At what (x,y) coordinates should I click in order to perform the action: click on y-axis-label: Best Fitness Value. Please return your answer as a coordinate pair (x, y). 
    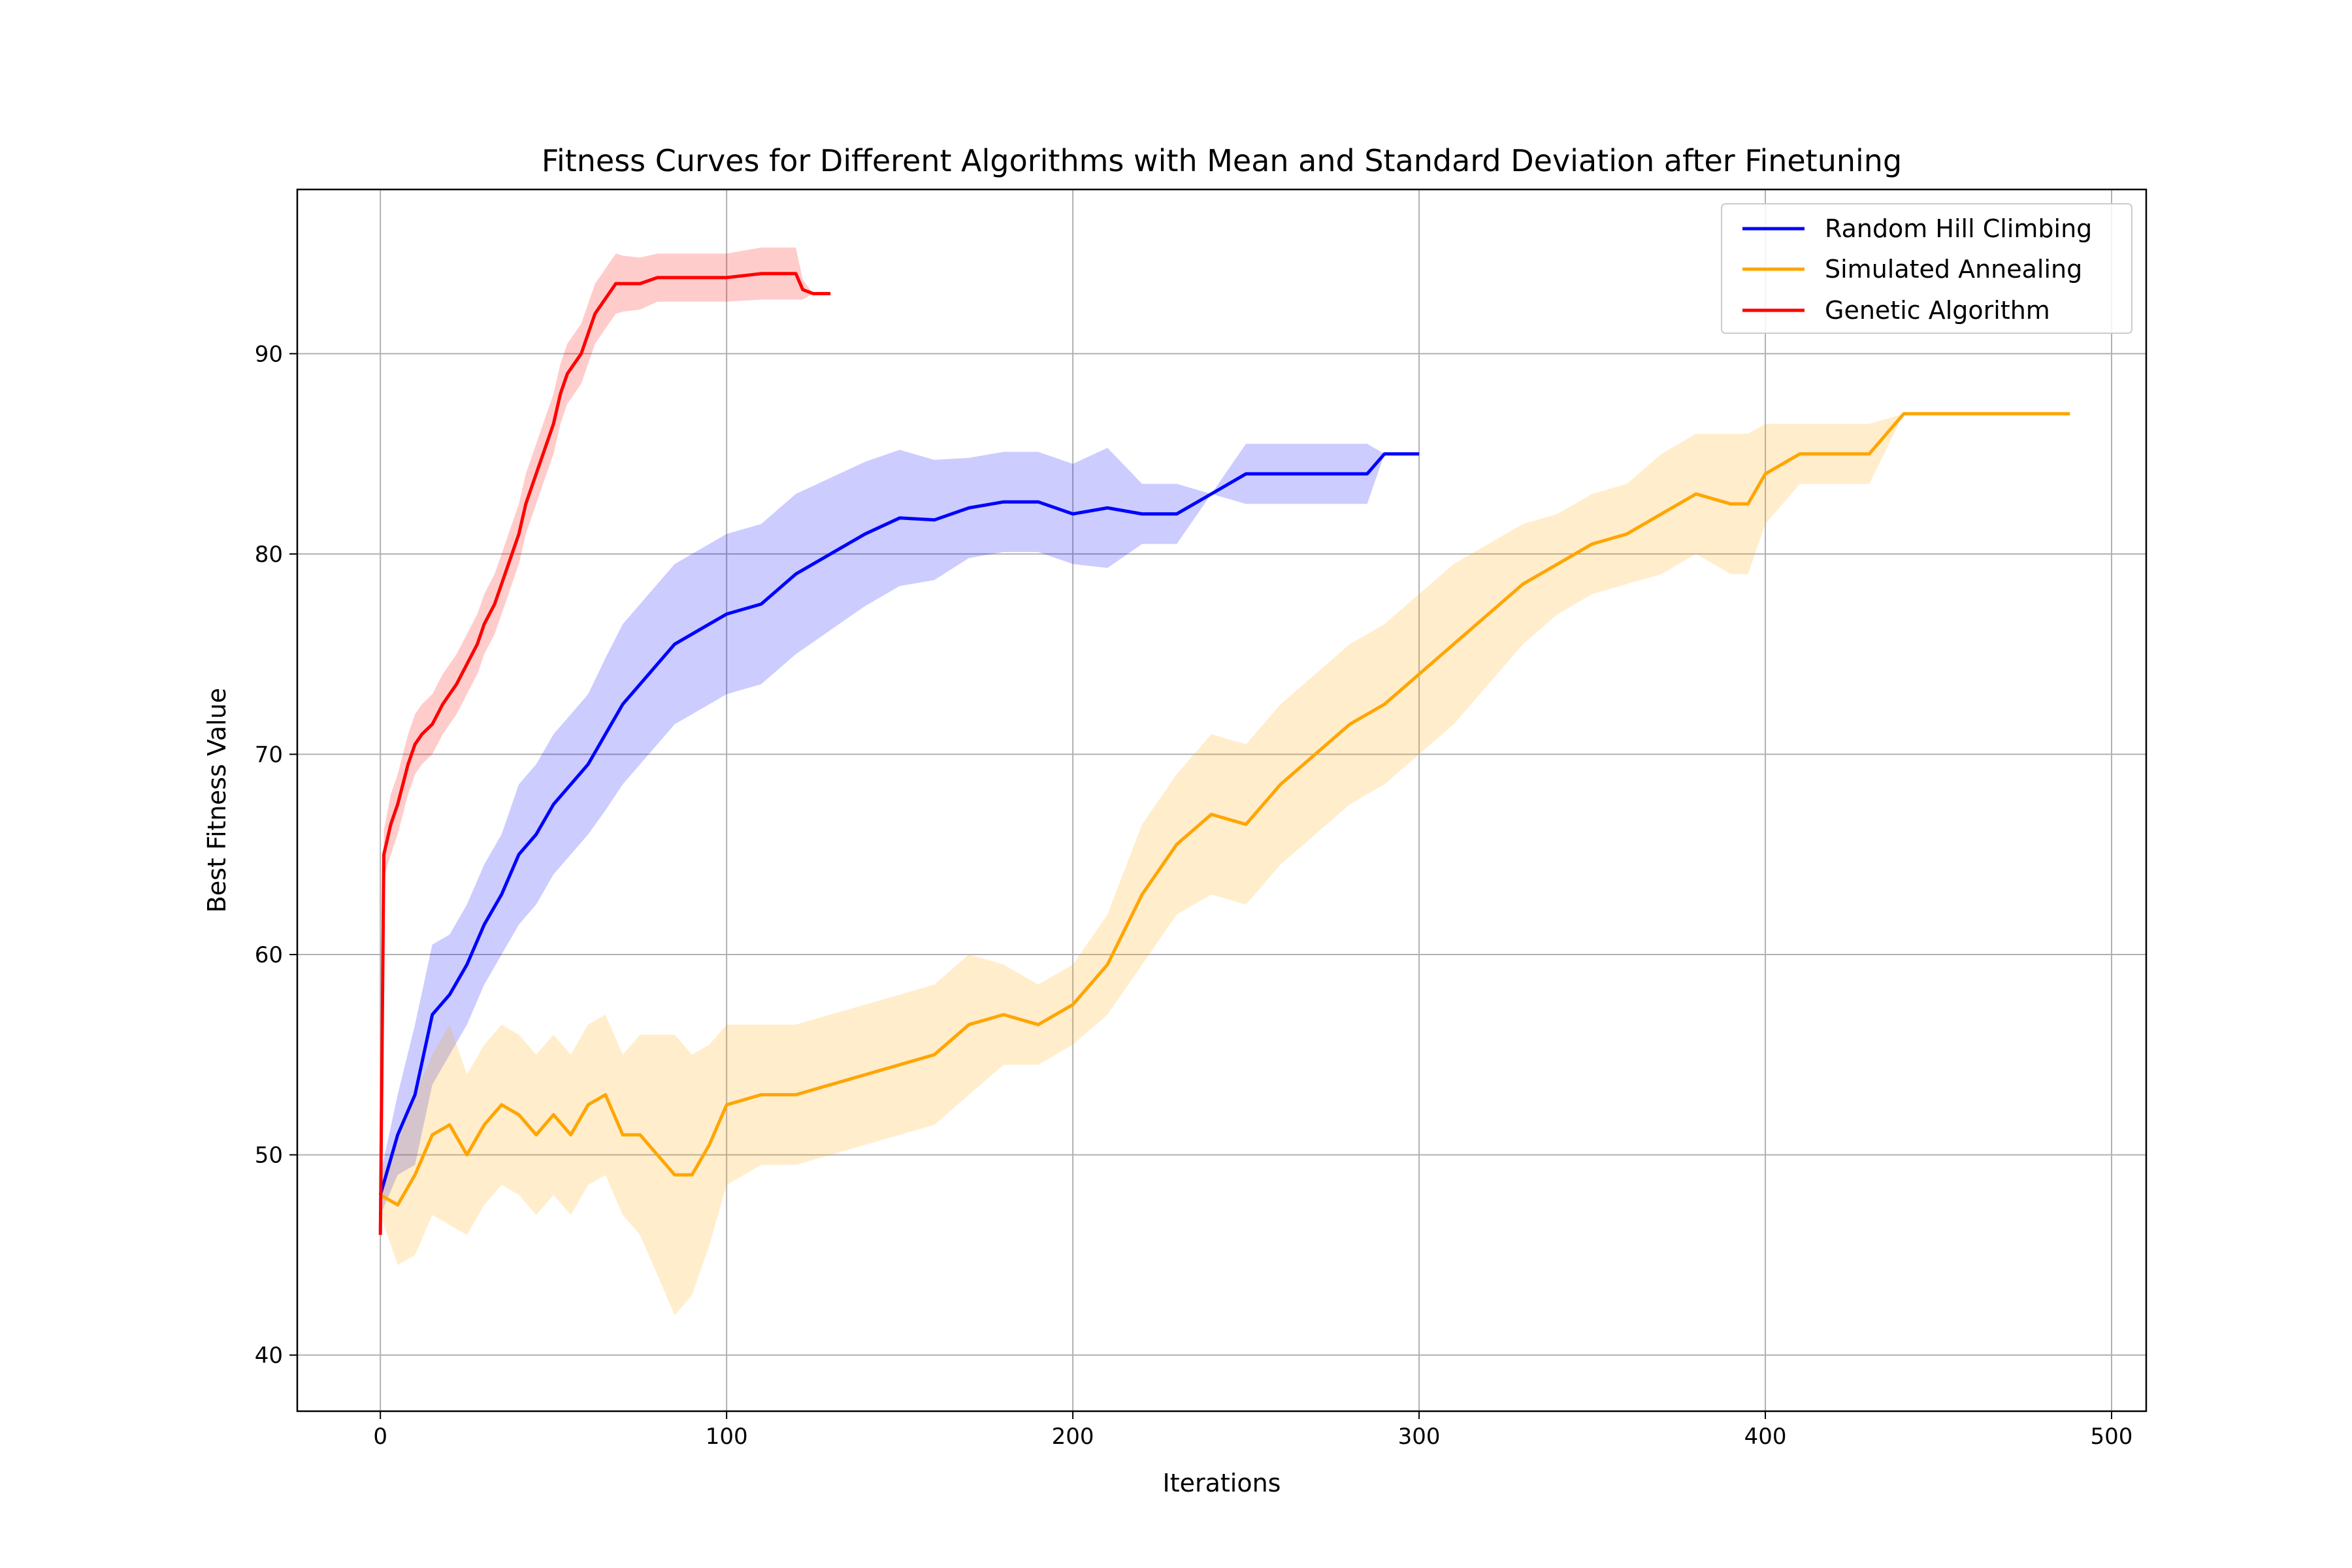
    Looking at the image, I should click on (217, 800).